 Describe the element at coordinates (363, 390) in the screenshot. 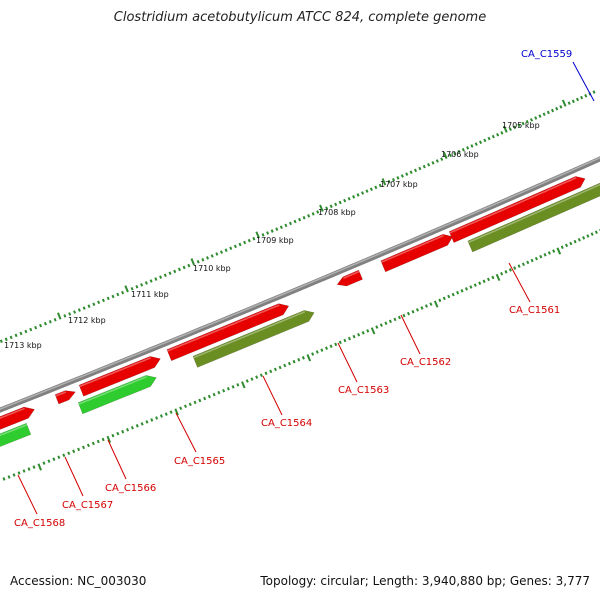

I see `gene-label: CA_C1563` at that location.